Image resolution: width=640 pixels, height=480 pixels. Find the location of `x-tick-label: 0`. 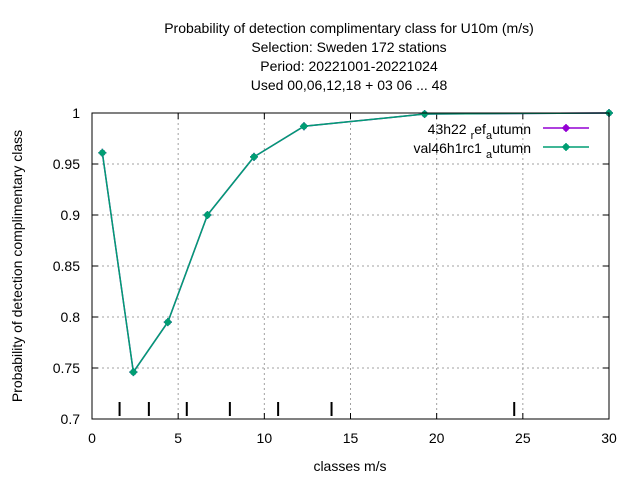

x-tick-label: 0 is located at coordinates (92, 438).